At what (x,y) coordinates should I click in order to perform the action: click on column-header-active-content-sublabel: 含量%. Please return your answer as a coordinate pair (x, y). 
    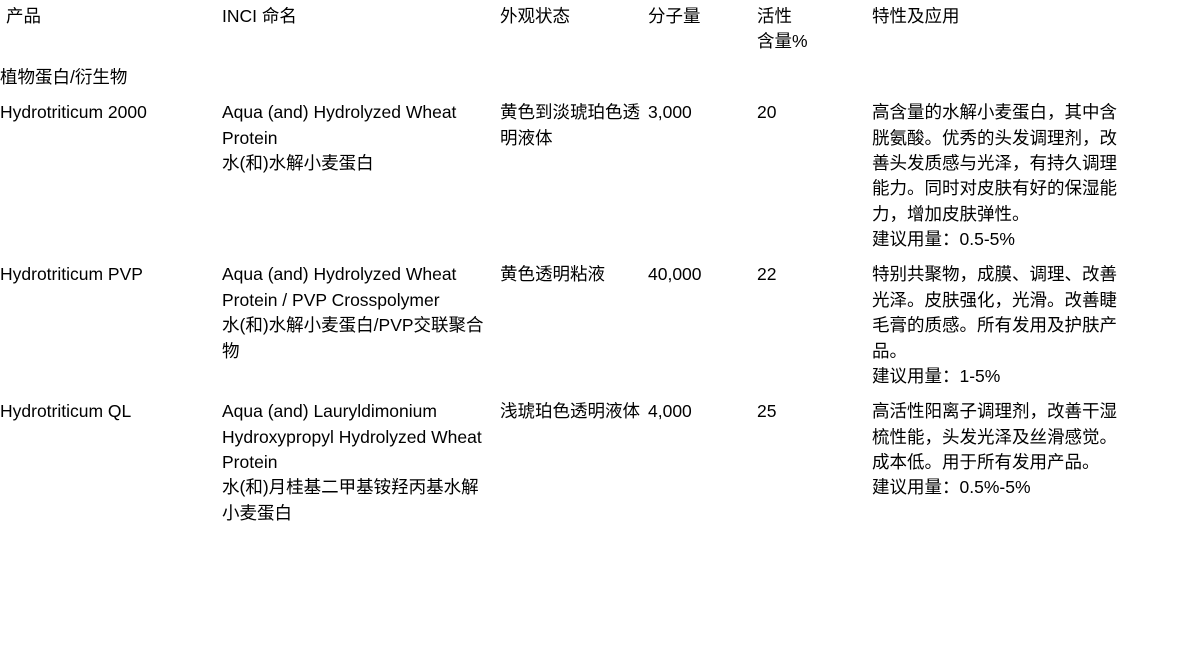
    Looking at the image, I should click on (782, 41).